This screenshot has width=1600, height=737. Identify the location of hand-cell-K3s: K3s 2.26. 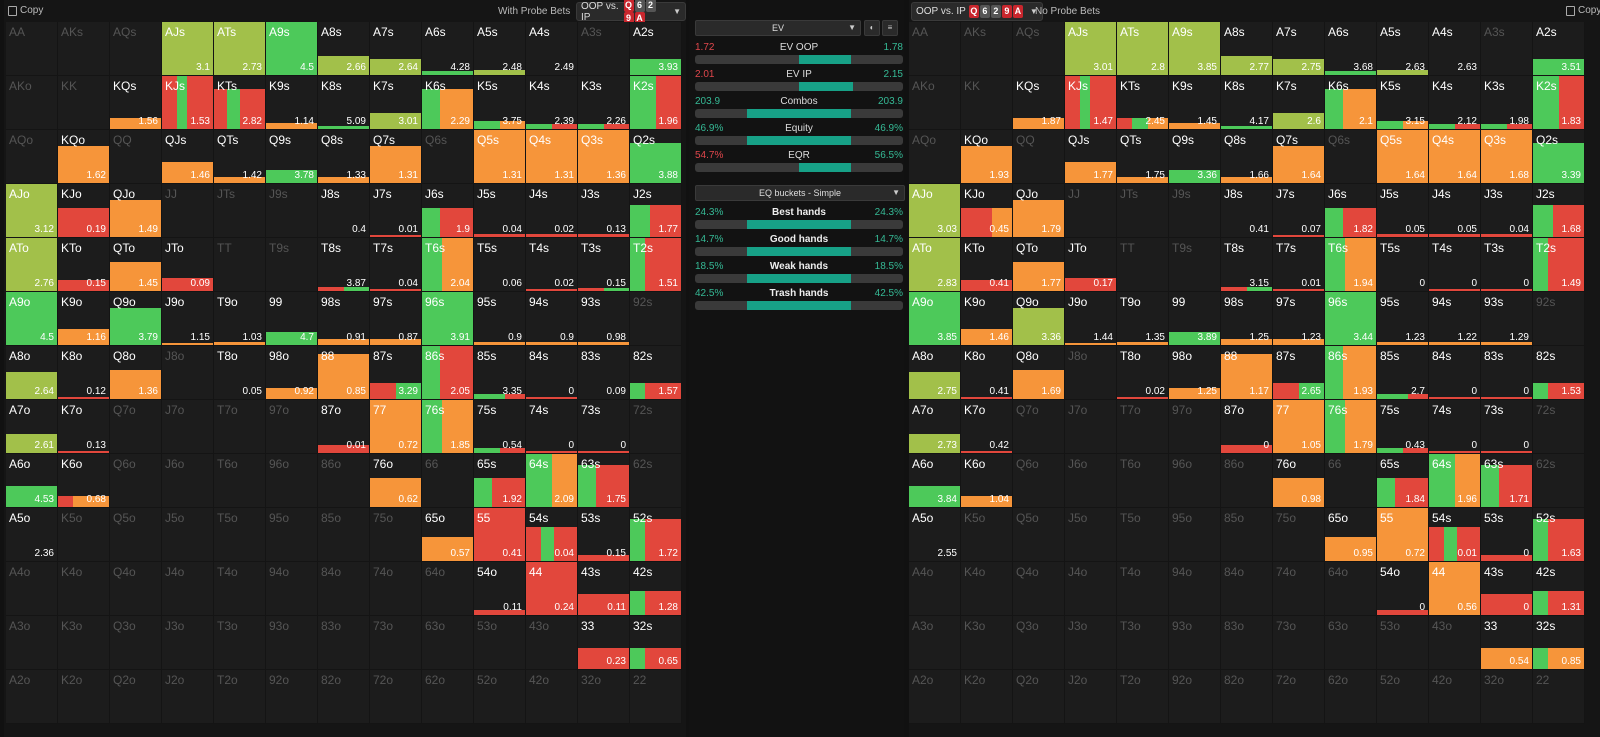
(604, 103).